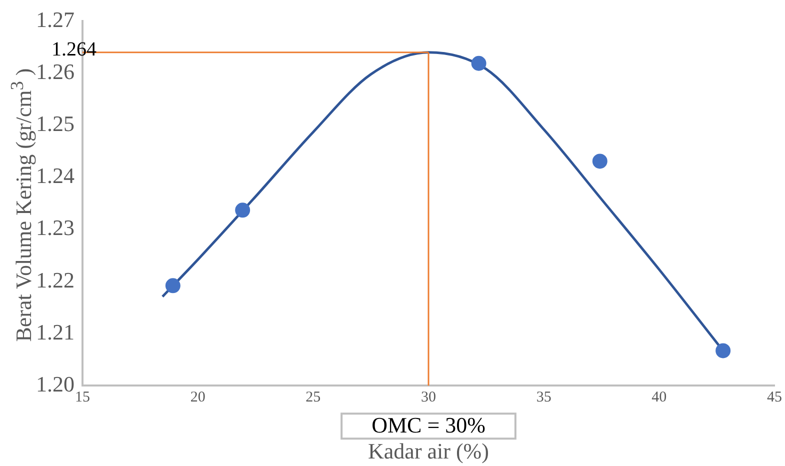 The width and height of the screenshot is (785, 466). What do you see at coordinates (313, 398) in the screenshot?
I see `x-tick-label: 25` at bounding box center [313, 398].